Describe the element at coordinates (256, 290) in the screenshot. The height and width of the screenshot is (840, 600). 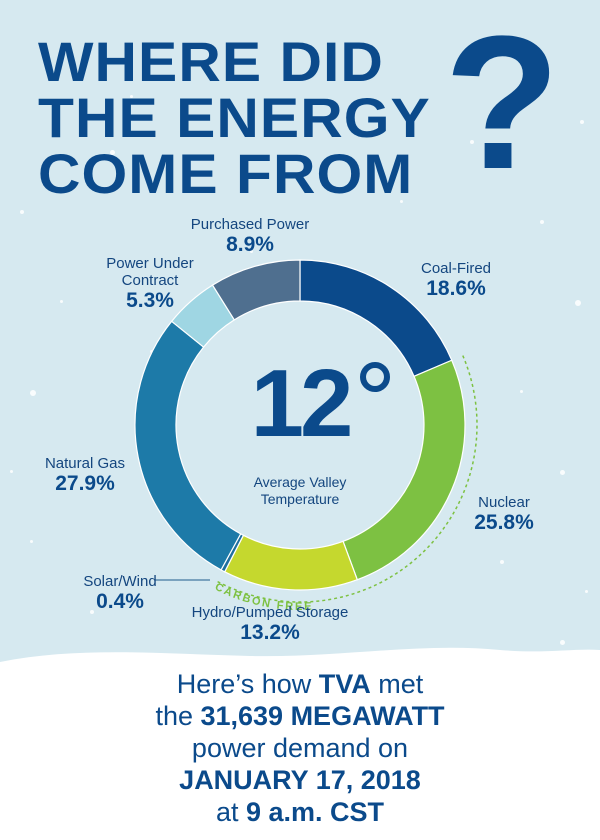
I see `slice-purchased-power` at that location.